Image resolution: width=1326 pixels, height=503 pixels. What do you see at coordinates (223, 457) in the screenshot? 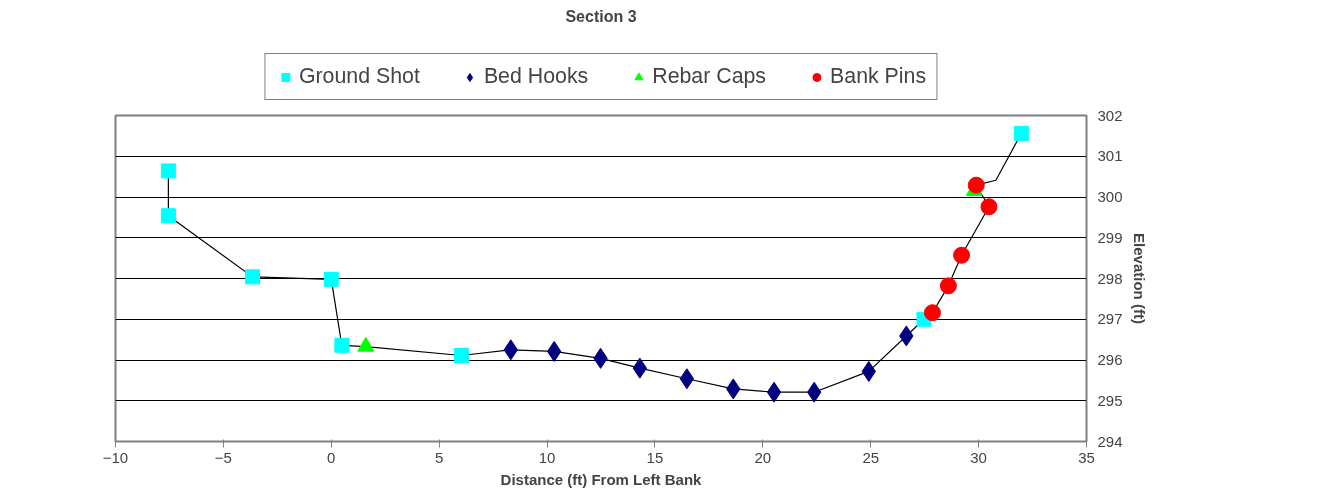
I see `x-tick-label: −5` at bounding box center [223, 457].